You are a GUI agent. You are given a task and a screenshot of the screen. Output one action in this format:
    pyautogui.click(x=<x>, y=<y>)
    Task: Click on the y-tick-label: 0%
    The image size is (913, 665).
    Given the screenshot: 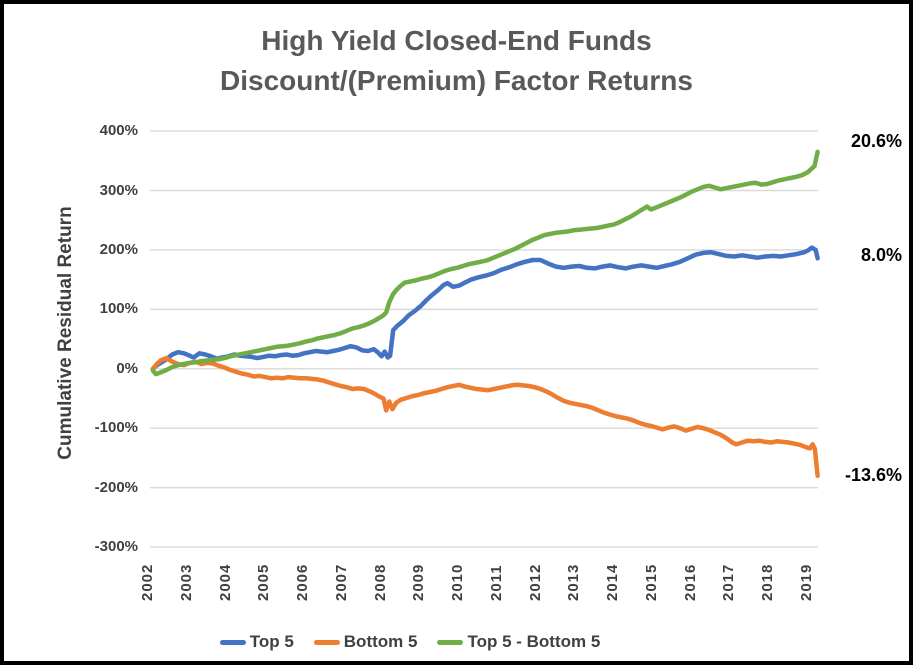 What is the action you would take?
    pyautogui.click(x=127, y=368)
    